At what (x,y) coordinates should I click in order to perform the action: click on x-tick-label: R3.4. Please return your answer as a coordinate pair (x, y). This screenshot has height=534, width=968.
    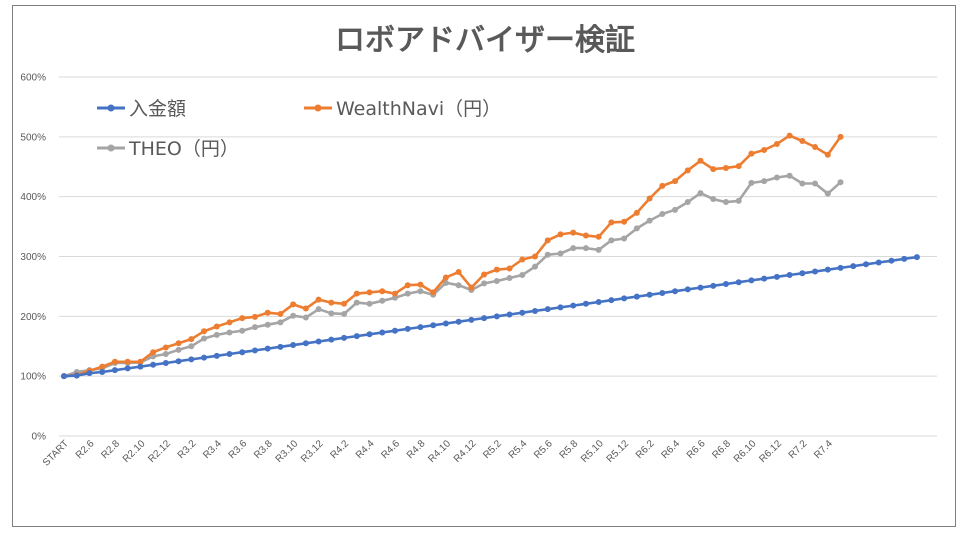
    Looking at the image, I should click on (212, 449).